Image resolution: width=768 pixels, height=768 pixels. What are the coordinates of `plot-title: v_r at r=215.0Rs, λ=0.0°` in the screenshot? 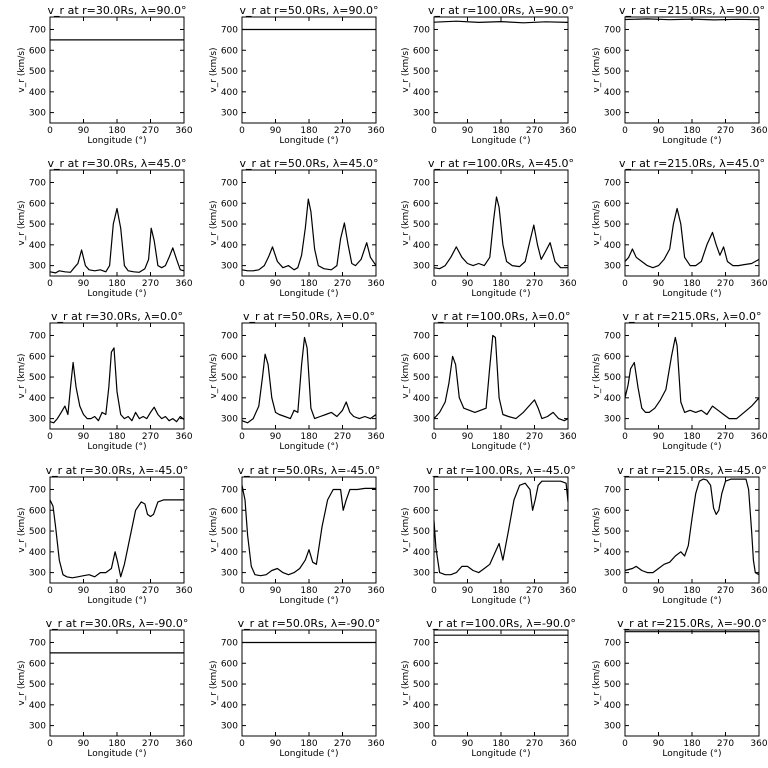 It's located at (692, 316).